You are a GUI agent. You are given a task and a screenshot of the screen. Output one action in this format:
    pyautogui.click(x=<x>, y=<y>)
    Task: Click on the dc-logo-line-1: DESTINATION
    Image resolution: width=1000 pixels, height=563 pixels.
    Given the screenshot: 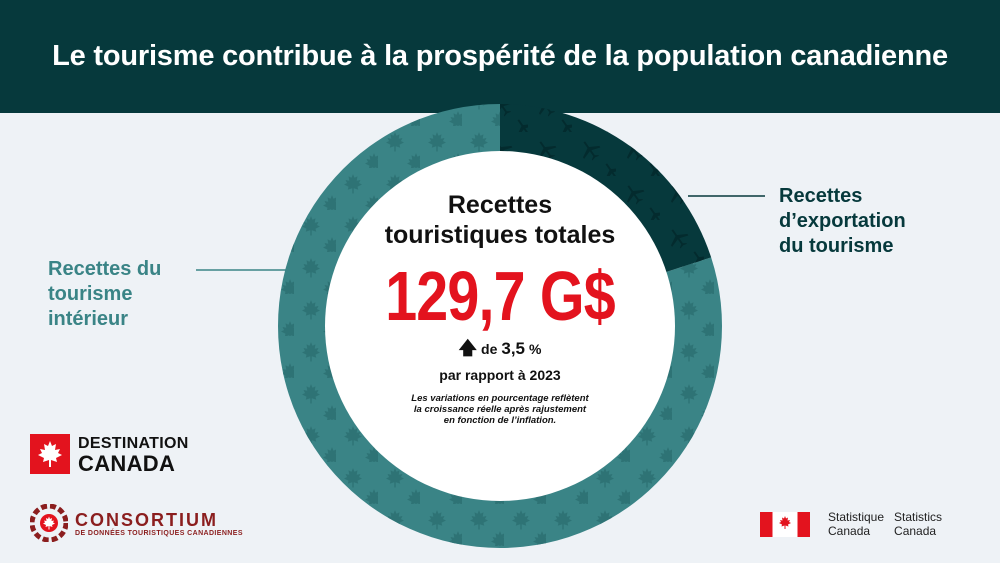 What is the action you would take?
    pyautogui.click(x=133, y=443)
    